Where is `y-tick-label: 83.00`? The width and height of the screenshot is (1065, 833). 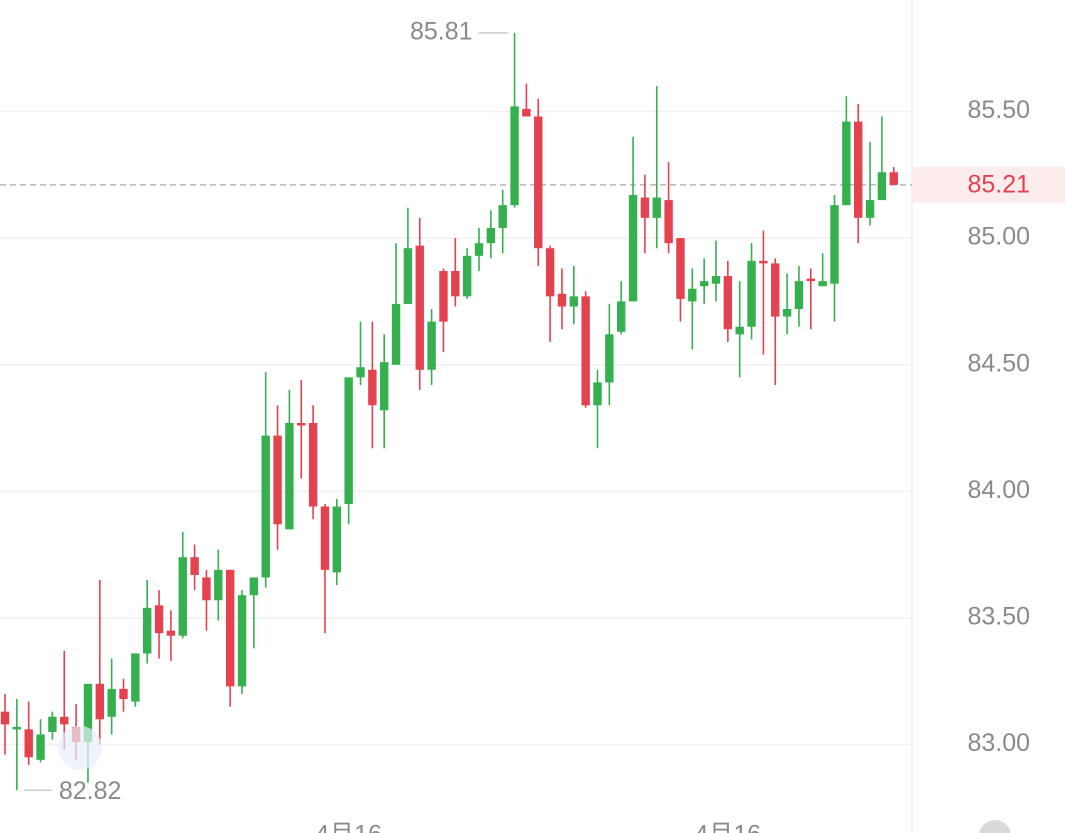
y-tick-label: 83.00 is located at coordinates (998, 743).